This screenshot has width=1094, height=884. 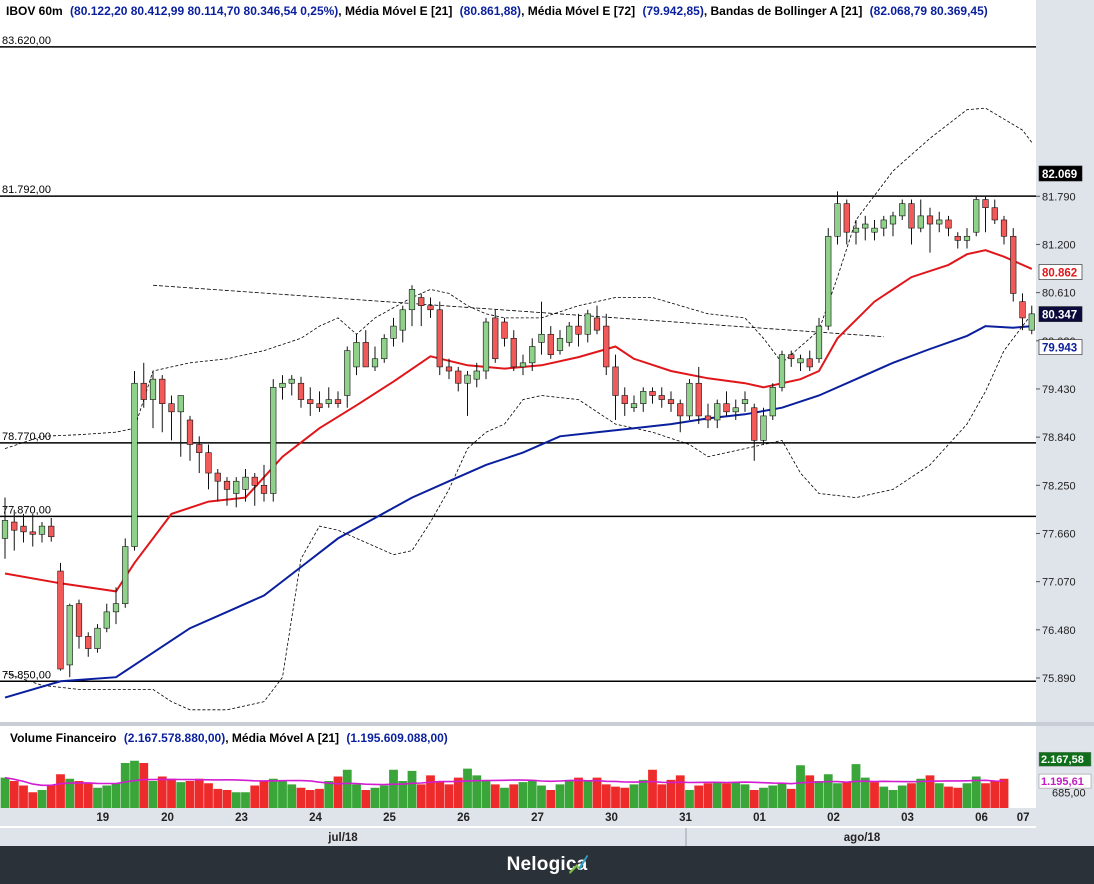 I want to click on price-tag-label: 80.347, so click(x=1059, y=316).